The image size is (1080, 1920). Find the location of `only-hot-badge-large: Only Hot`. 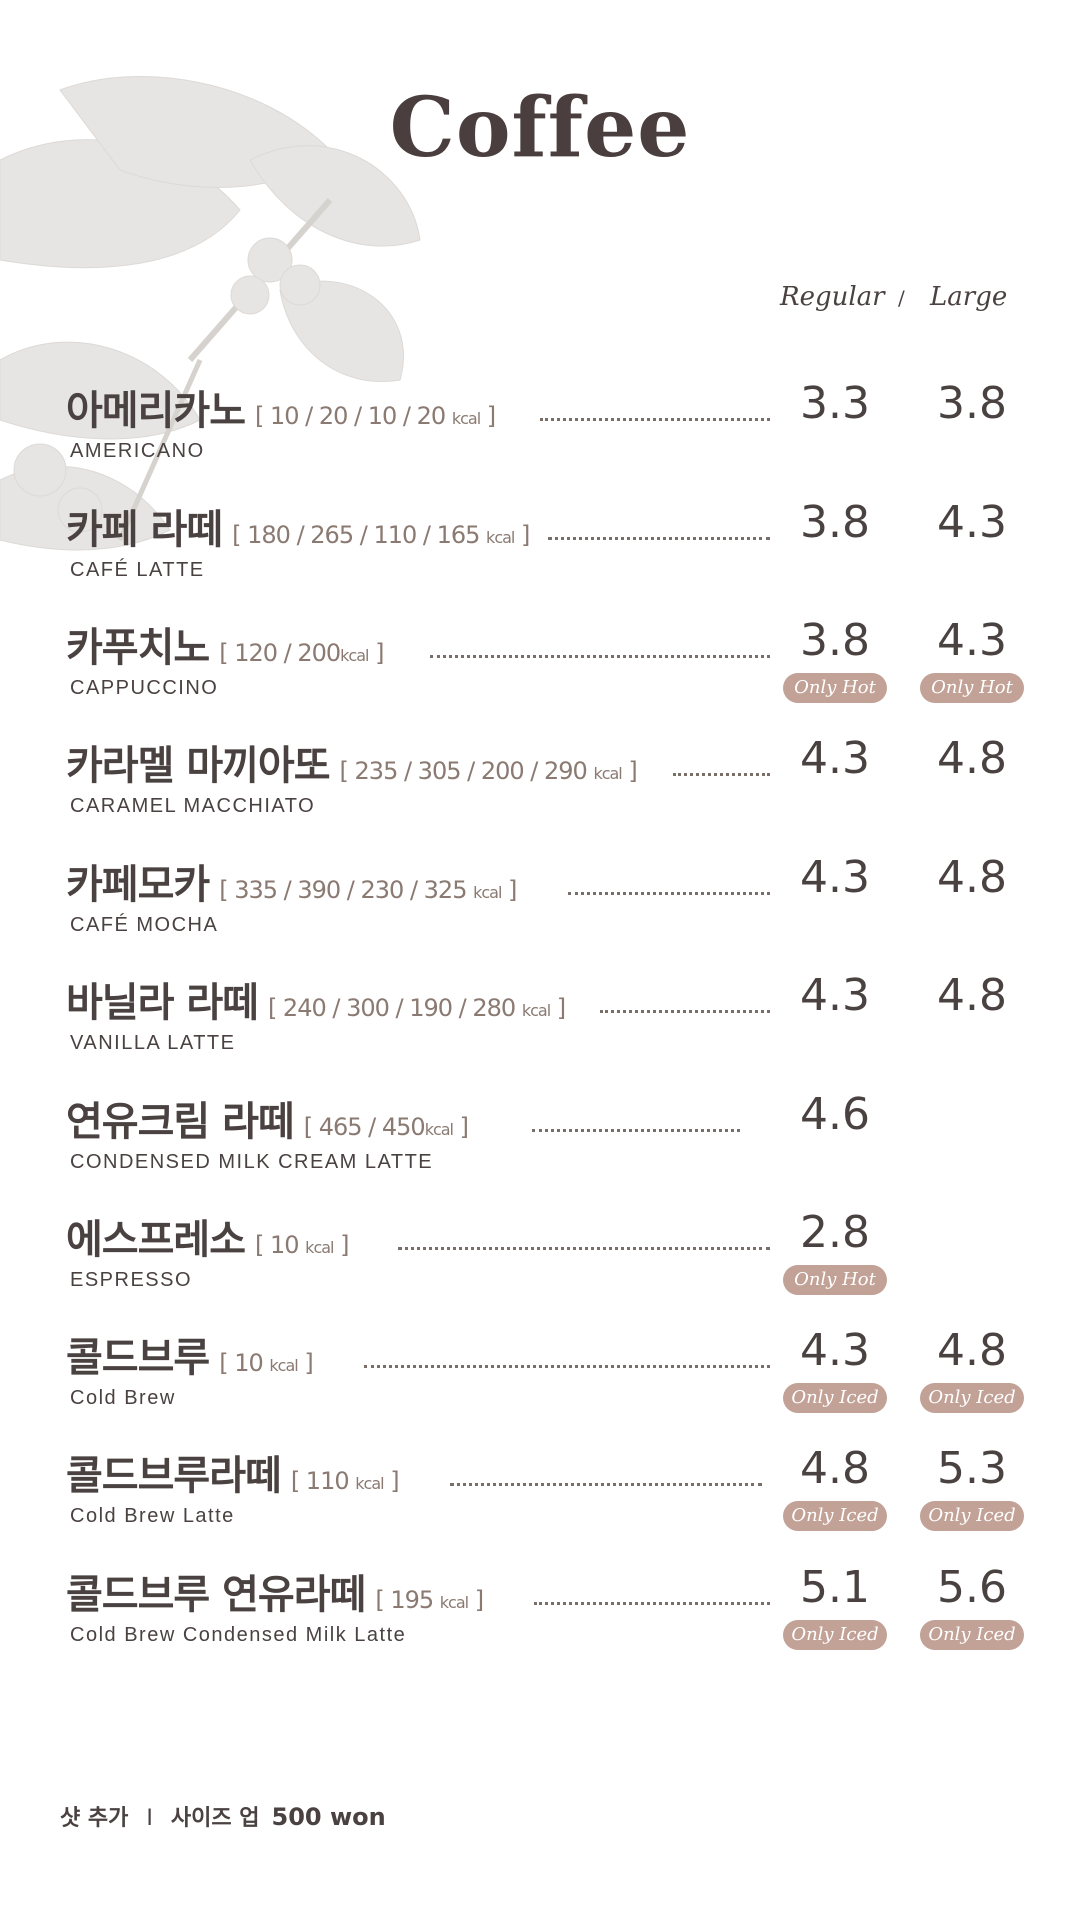

only-hot-badge-large: Only Hot is located at coordinates (972, 688).